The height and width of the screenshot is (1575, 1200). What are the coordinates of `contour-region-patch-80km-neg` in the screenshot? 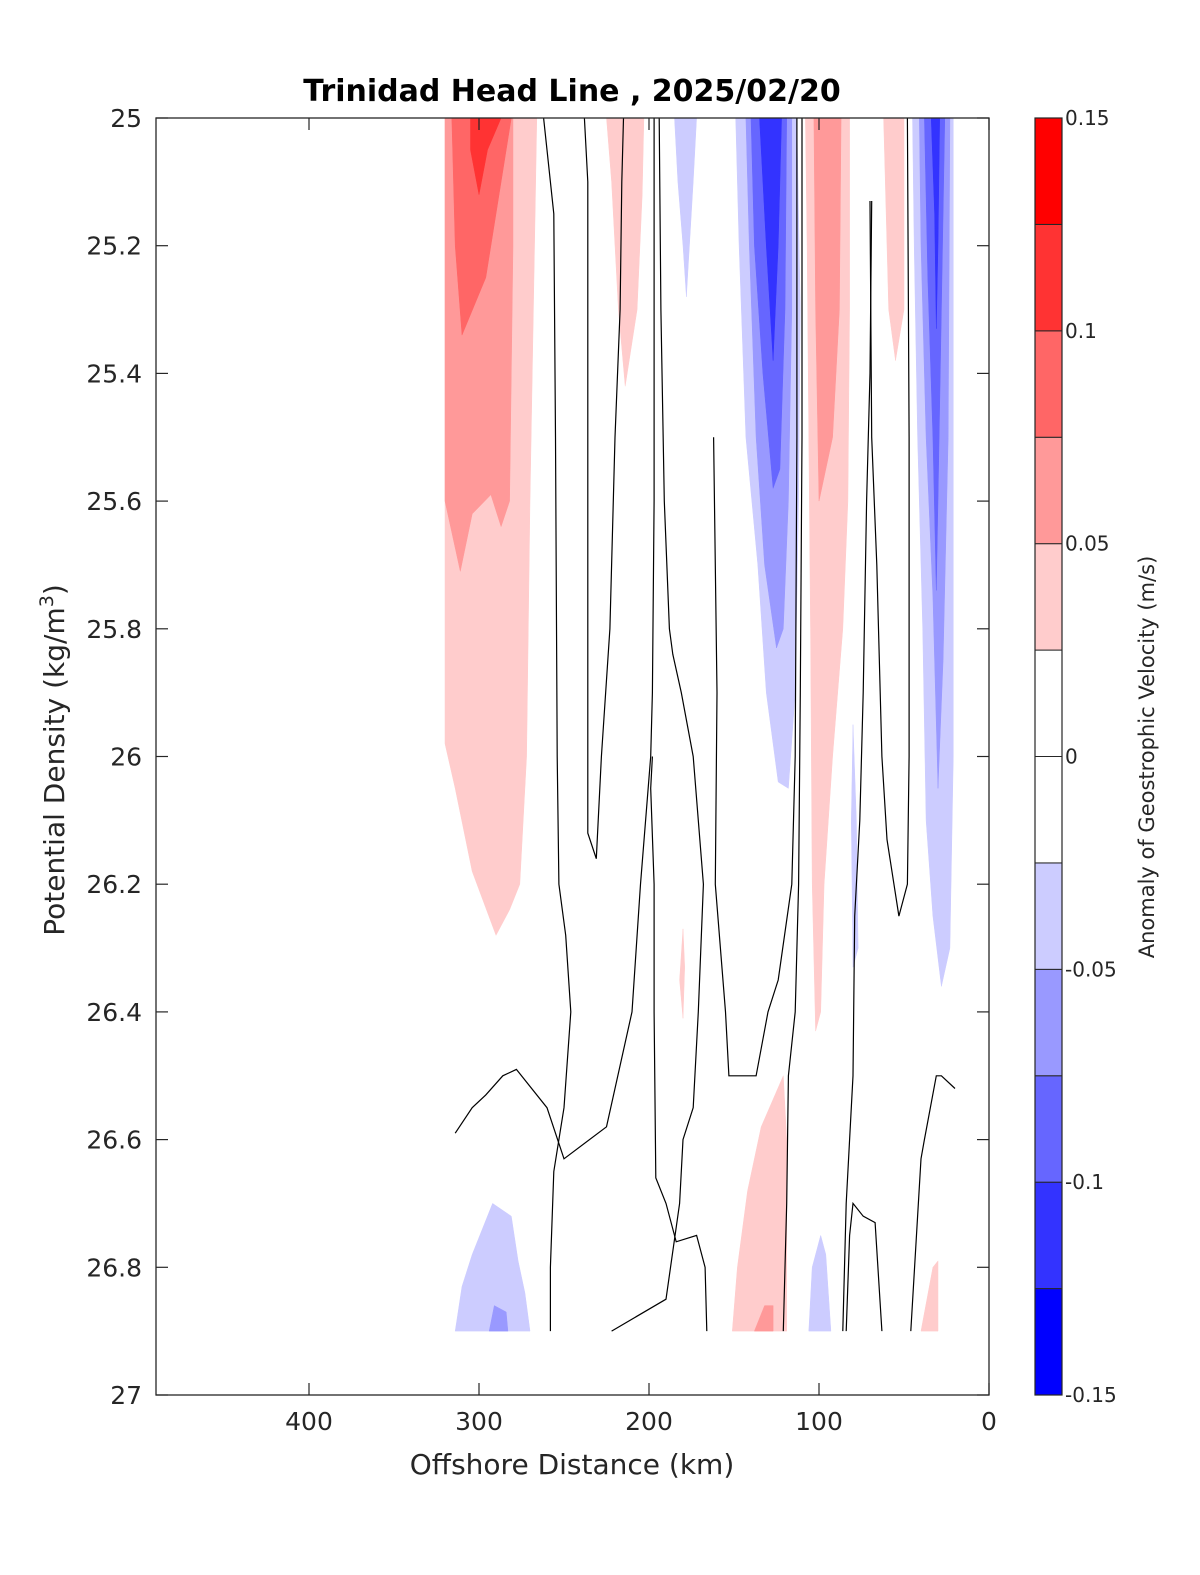 It's located at (855, 846).